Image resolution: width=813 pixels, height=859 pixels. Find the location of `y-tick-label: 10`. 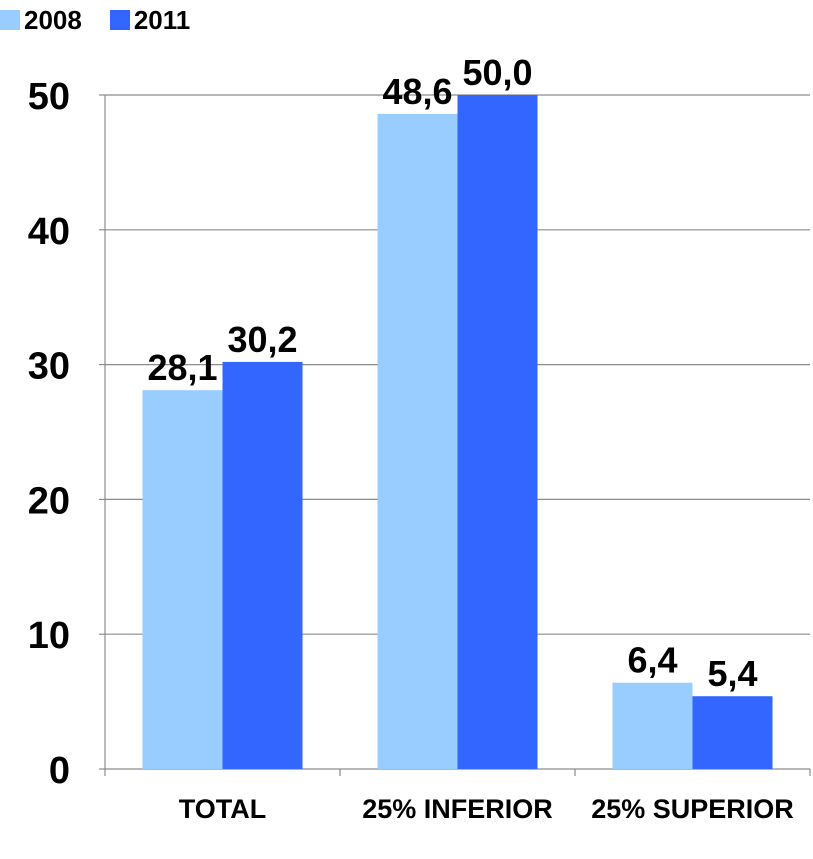

y-tick-label: 10 is located at coordinates (49, 636).